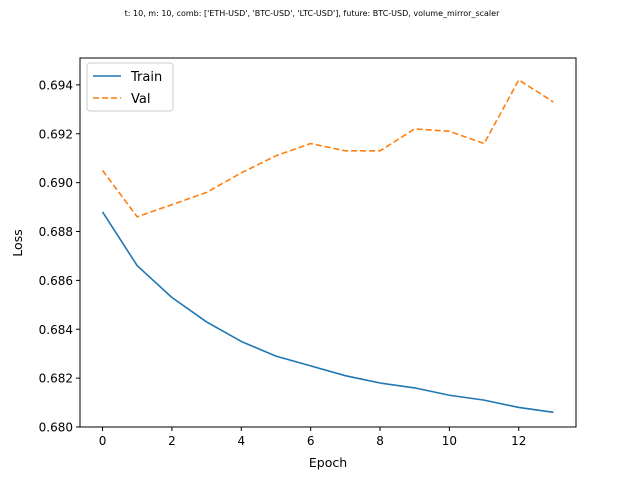 Image resolution: width=640 pixels, height=480 pixels. What do you see at coordinates (328, 462) in the screenshot?
I see `x-axis-label: Epoch` at bounding box center [328, 462].